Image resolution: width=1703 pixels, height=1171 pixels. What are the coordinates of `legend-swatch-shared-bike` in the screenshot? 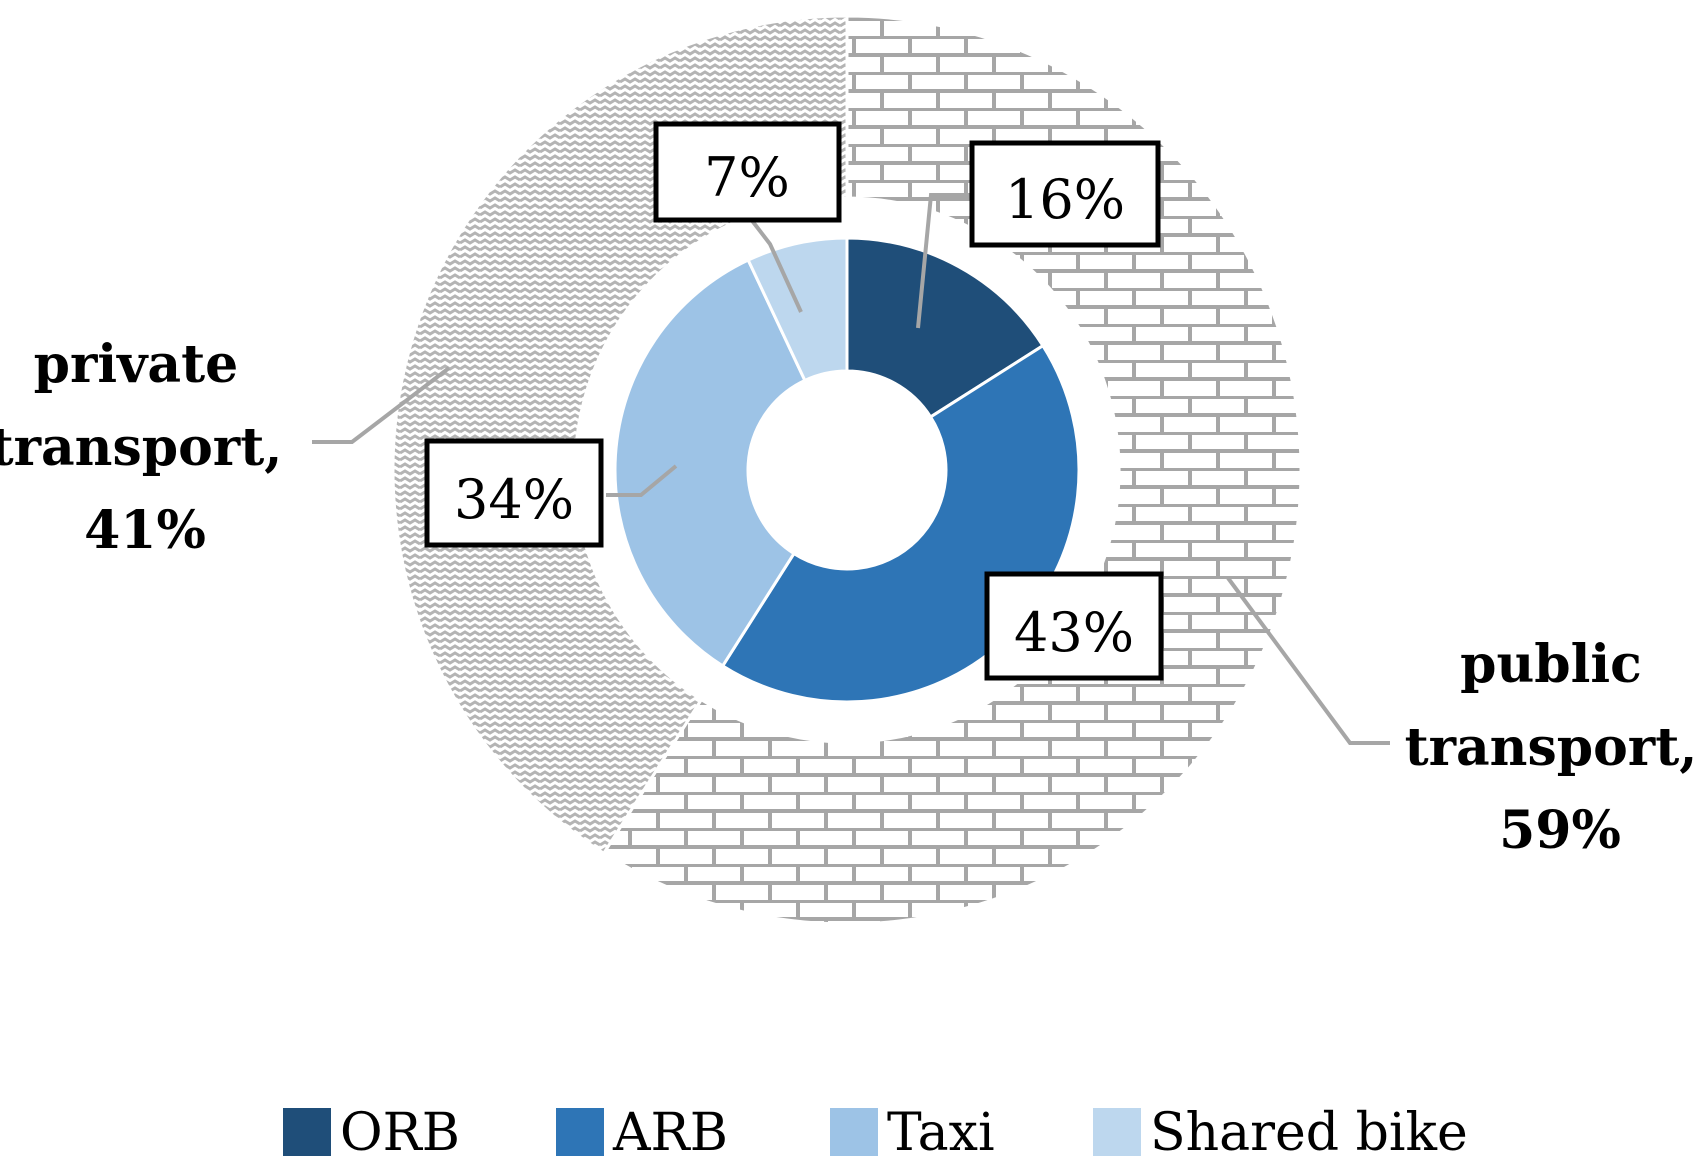 It's located at (1117, 1132).